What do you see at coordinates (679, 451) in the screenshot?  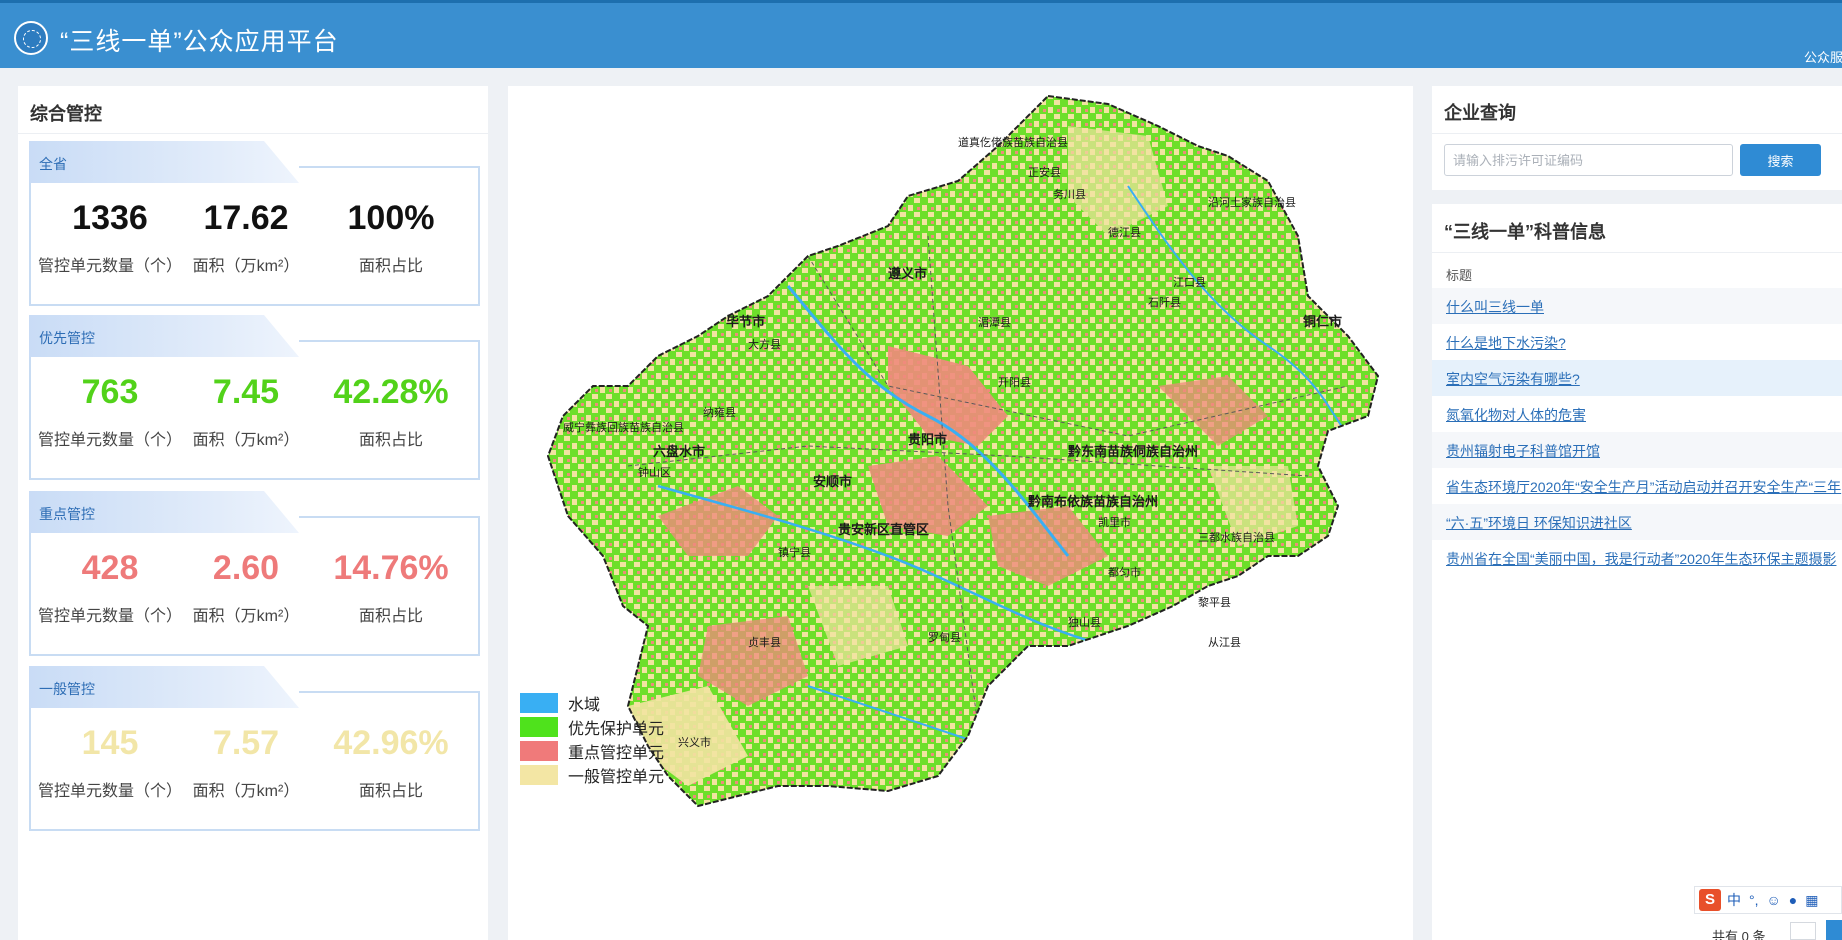 I see `map-place-label: 六盘水市` at bounding box center [679, 451].